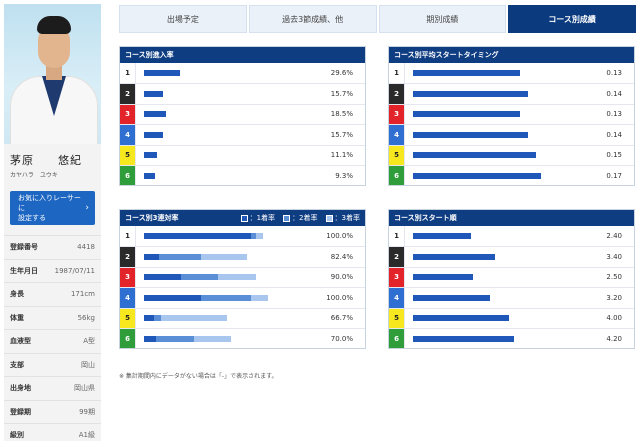 This screenshot has width=640, height=445. I want to click on chevron-right-icon: ›, so click(87, 208).